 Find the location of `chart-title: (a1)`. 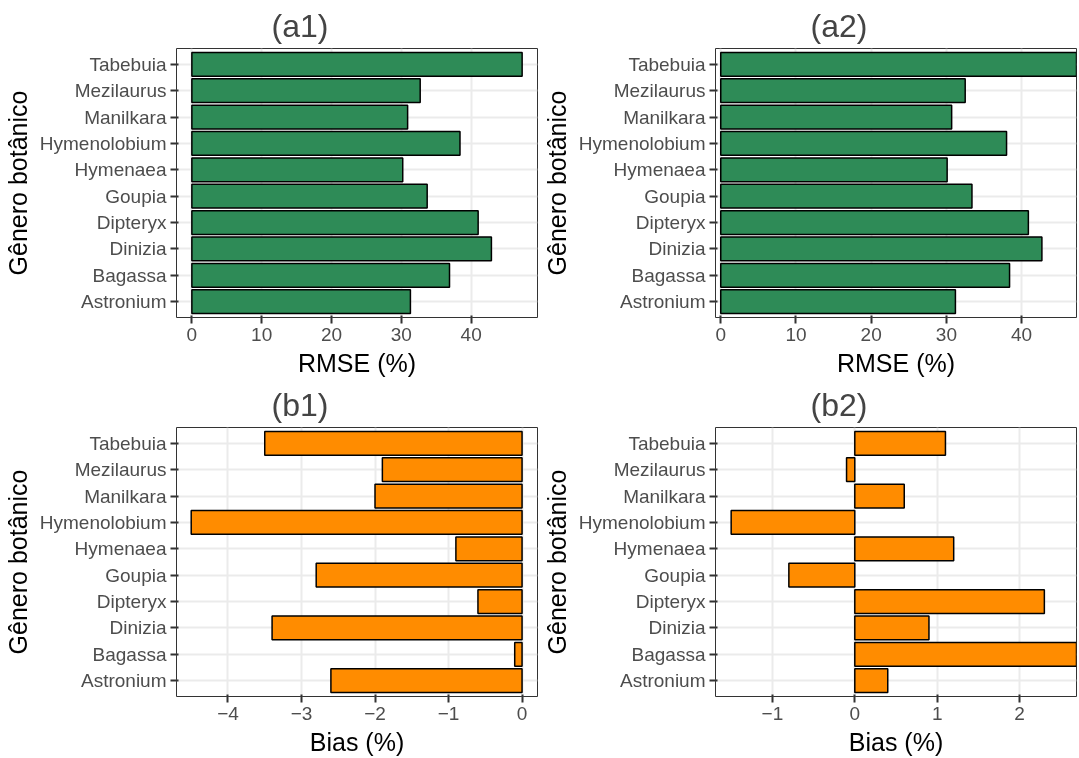

chart-title: (a1) is located at coordinates (300, 25).